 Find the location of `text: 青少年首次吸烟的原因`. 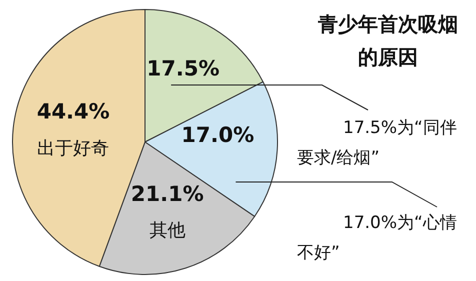

text: 青少年首次吸烟的原因 is located at coordinates (388, 41).